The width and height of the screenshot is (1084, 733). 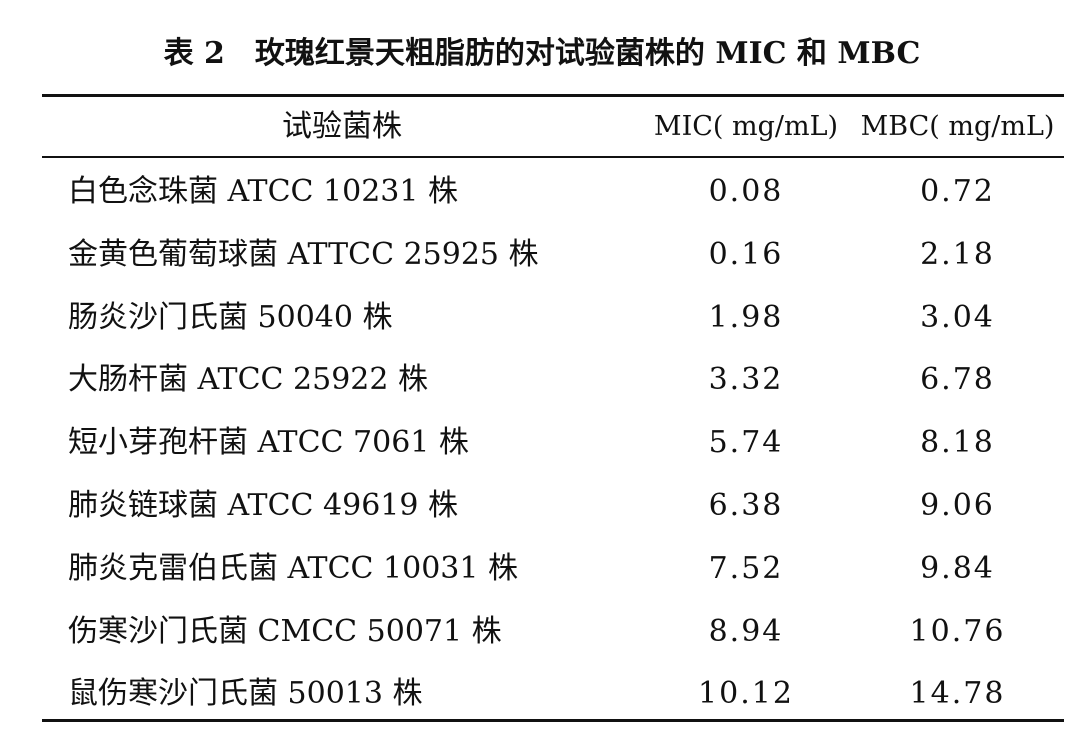 What do you see at coordinates (553, 694) in the screenshot?
I see `table-row: 鼠伤寒沙门氏菌 50013 株 10.12 14.78` at bounding box center [553, 694].